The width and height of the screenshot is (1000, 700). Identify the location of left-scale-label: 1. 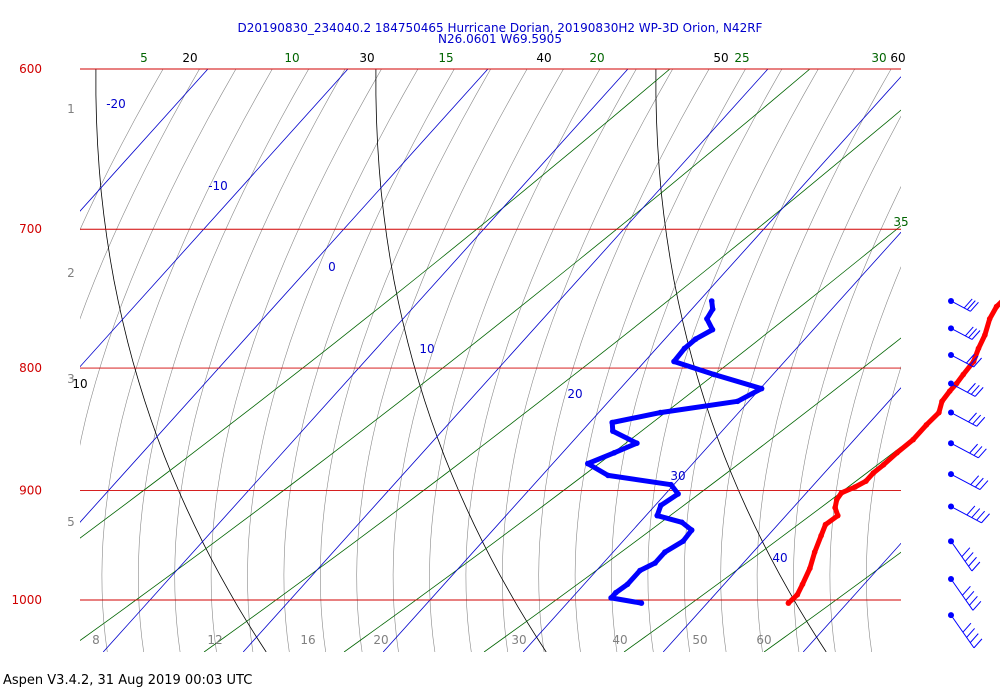
(71, 109).